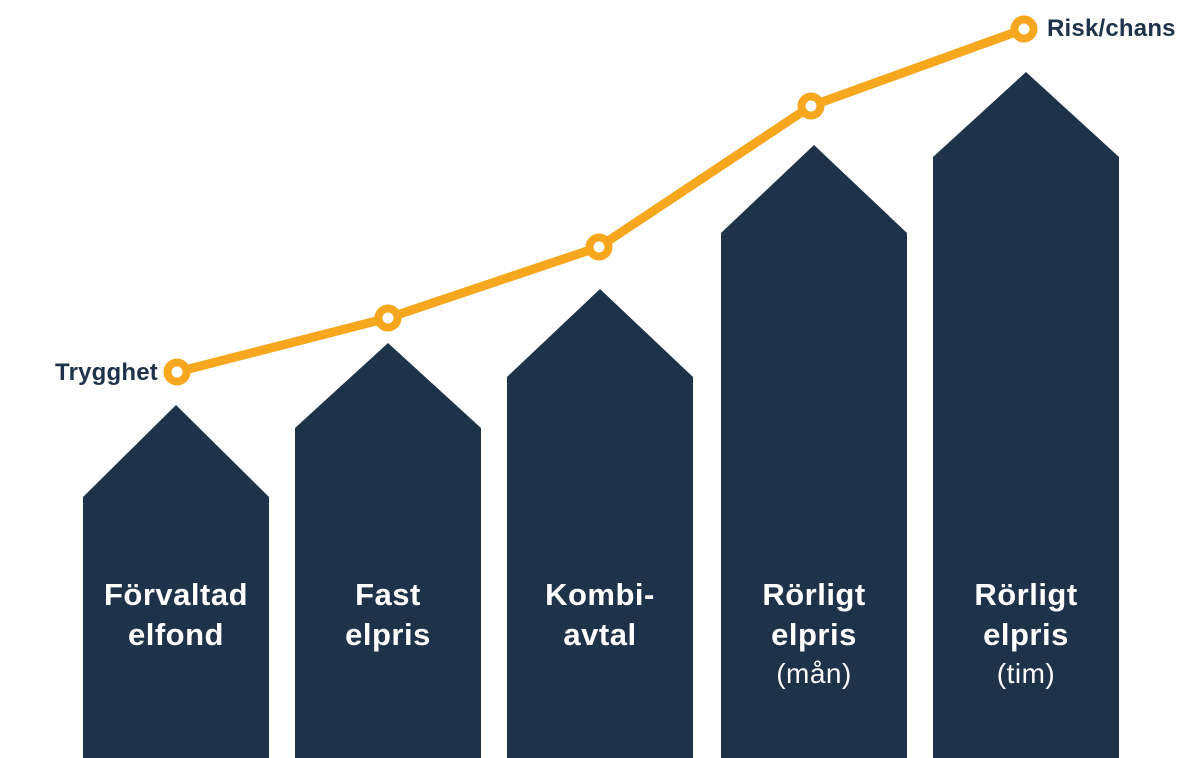  What do you see at coordinates (600, 634) in the screenshot?
I see `bar-label-line: avtal` at bounding box center [600, 634].